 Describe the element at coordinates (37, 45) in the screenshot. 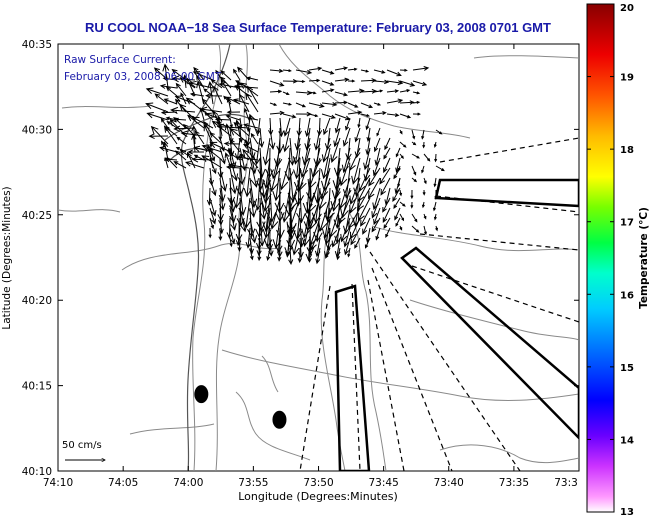

I see `y-tick-label: 40:35` at that location.